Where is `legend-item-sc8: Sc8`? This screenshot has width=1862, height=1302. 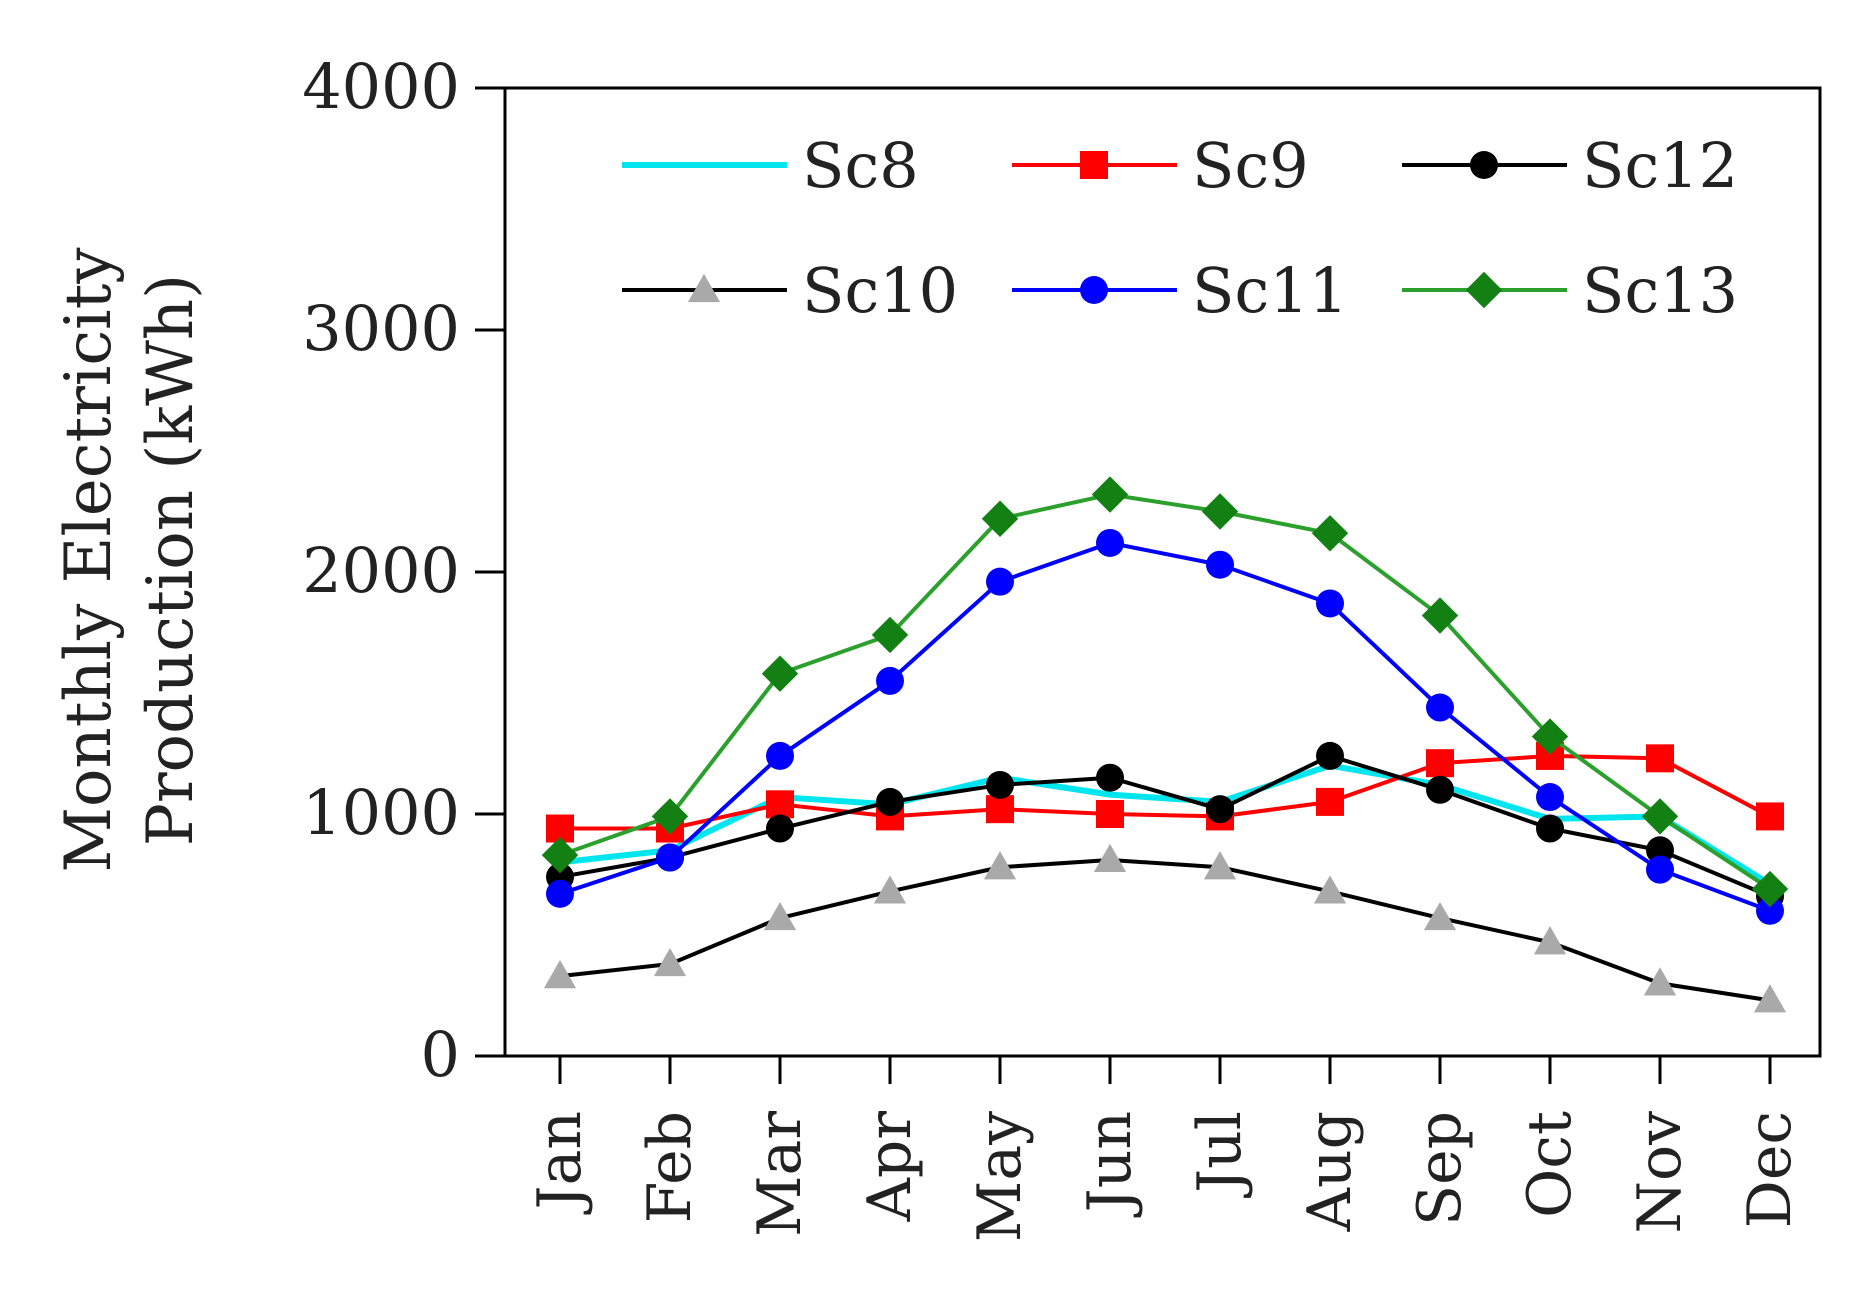
legend-item-sc8: Sc8 is located at coordinates (770, 165).